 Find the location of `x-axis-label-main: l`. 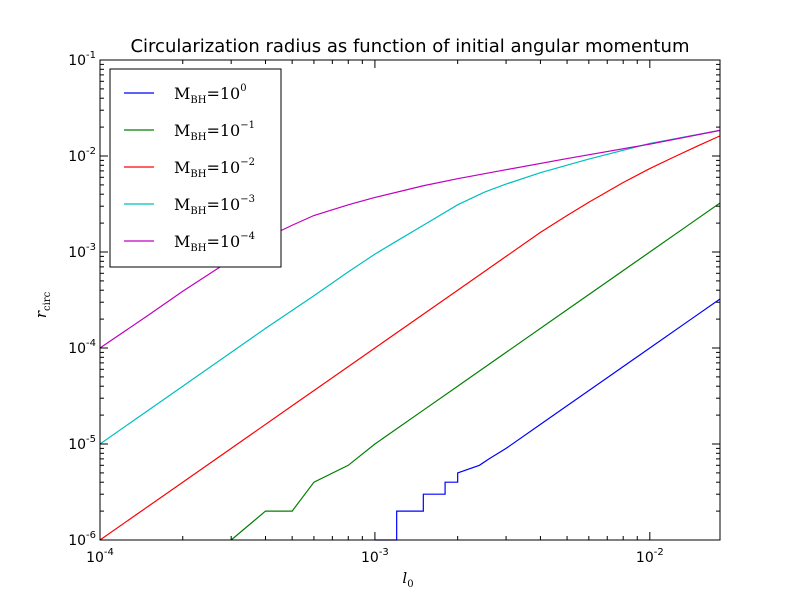

x-axis-label-main: l is located at coordinates (404, 578).